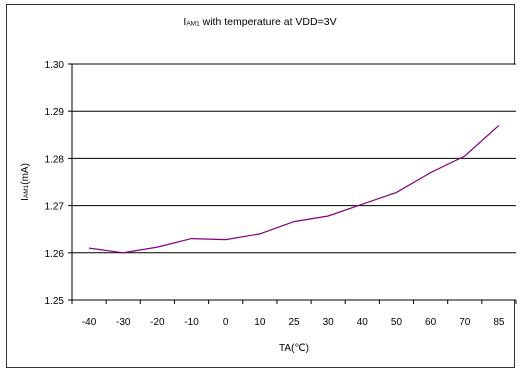 This screenshot has height=372, width=521. I want to click on chart-title-subscript: AM1, so click(193, 24).